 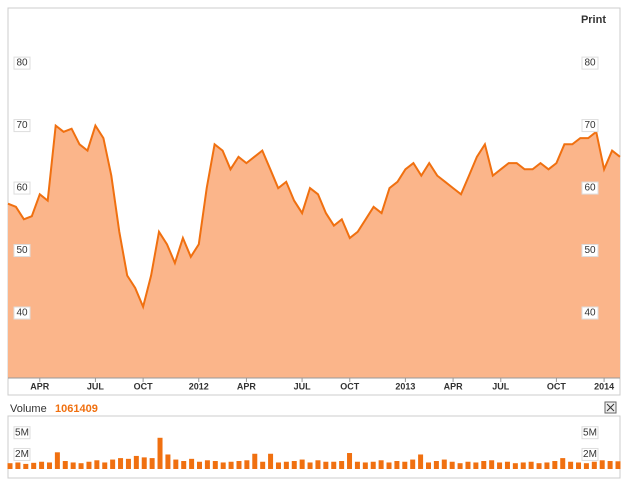 What do you see at coordinates (28, 409) in the screenshot?
I see `volume-title: Volume` at bounding box center [28, 409].